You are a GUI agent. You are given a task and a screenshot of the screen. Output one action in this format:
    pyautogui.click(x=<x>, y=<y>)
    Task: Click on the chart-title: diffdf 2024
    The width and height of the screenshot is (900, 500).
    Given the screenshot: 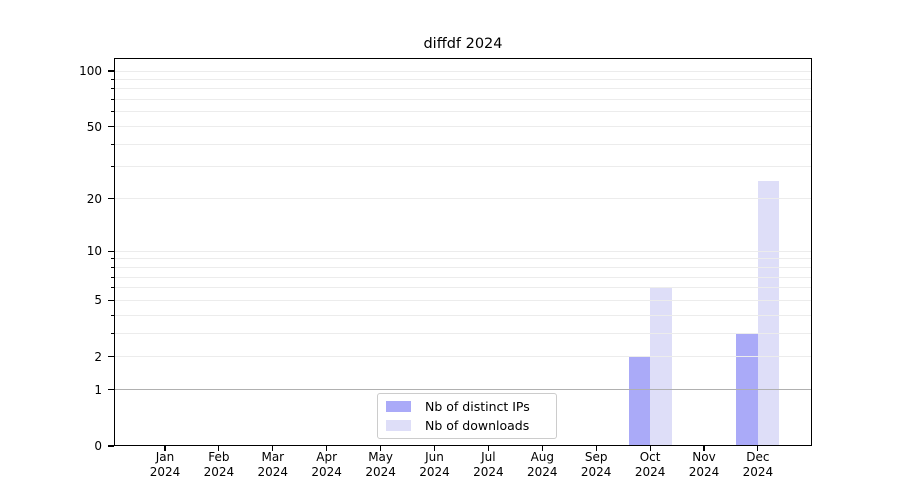 What is the action you would take?
    pyautogui.click(x=463, y=44)
    